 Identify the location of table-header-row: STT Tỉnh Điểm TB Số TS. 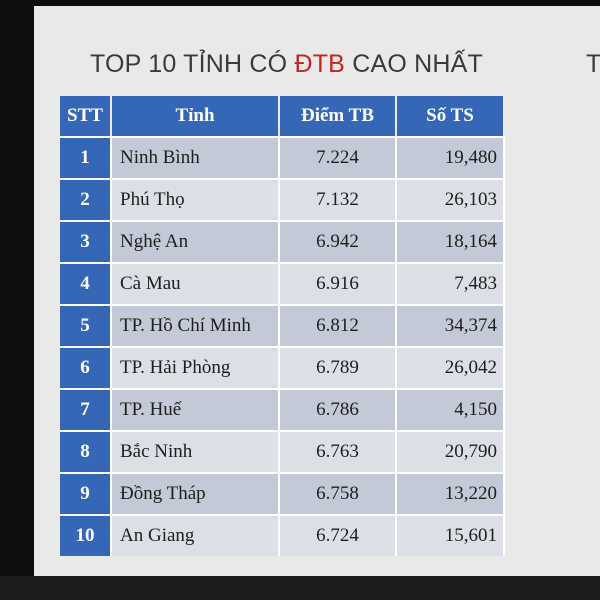
(282, 116).